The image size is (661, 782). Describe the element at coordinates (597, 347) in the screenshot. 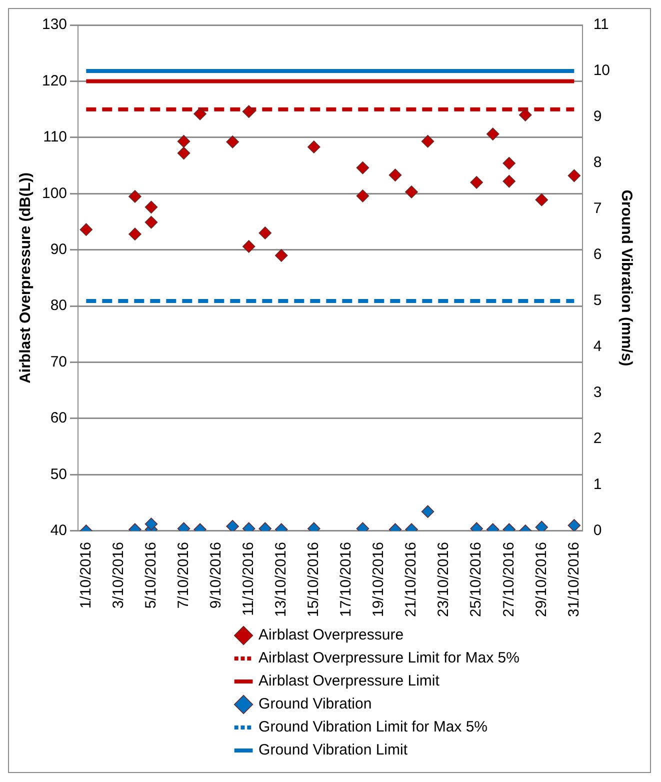

I see `y2-tick-label: 4` at that location.